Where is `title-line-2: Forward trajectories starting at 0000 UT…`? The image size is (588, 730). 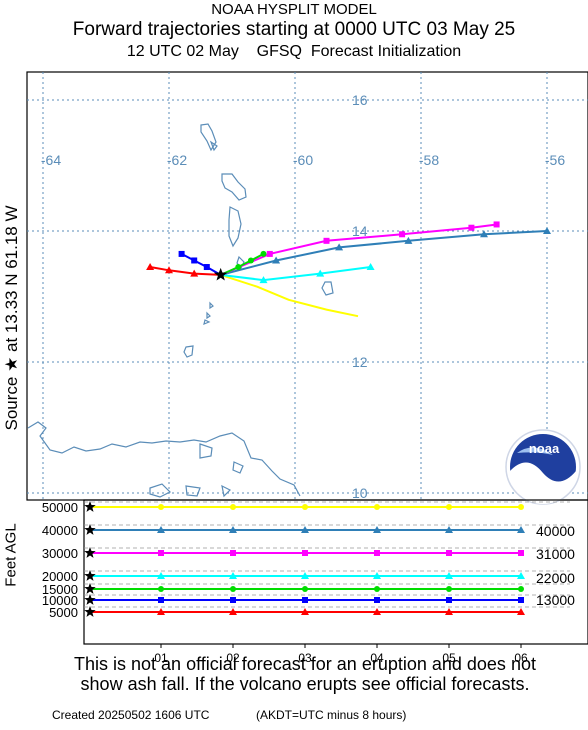
title-line-2: Forward trajectories starting at 0000 UT… is located at coordinates (294, 29).